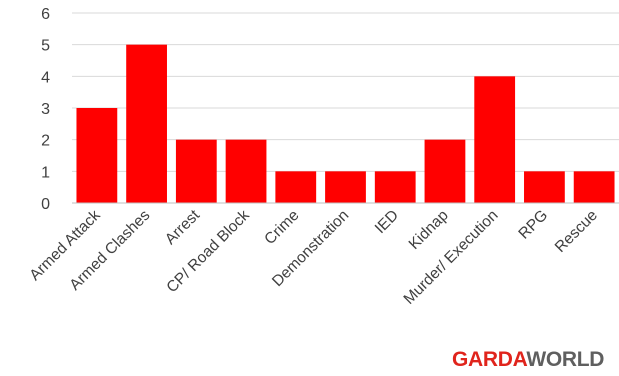 Image resolution: width=619 pixels, height=376 pixels. Describe the element at coordinates (451, 257) in the screenshot. I see `x-category-label: Murder/ Execution` at that location.